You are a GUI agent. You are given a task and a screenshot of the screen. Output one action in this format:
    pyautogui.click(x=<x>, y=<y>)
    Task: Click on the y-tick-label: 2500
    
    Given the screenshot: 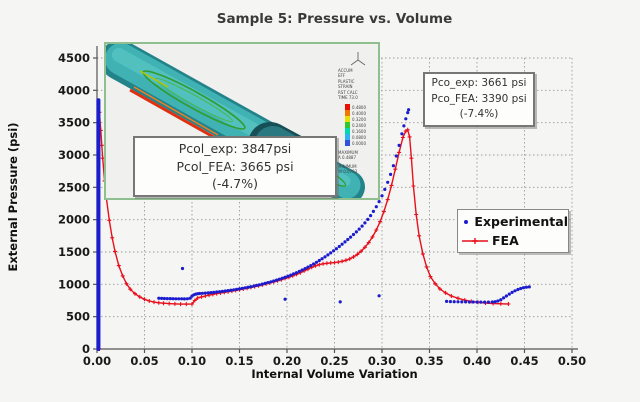 What is the action you would take?
    pyautogui.click(x=74, y=187)
    